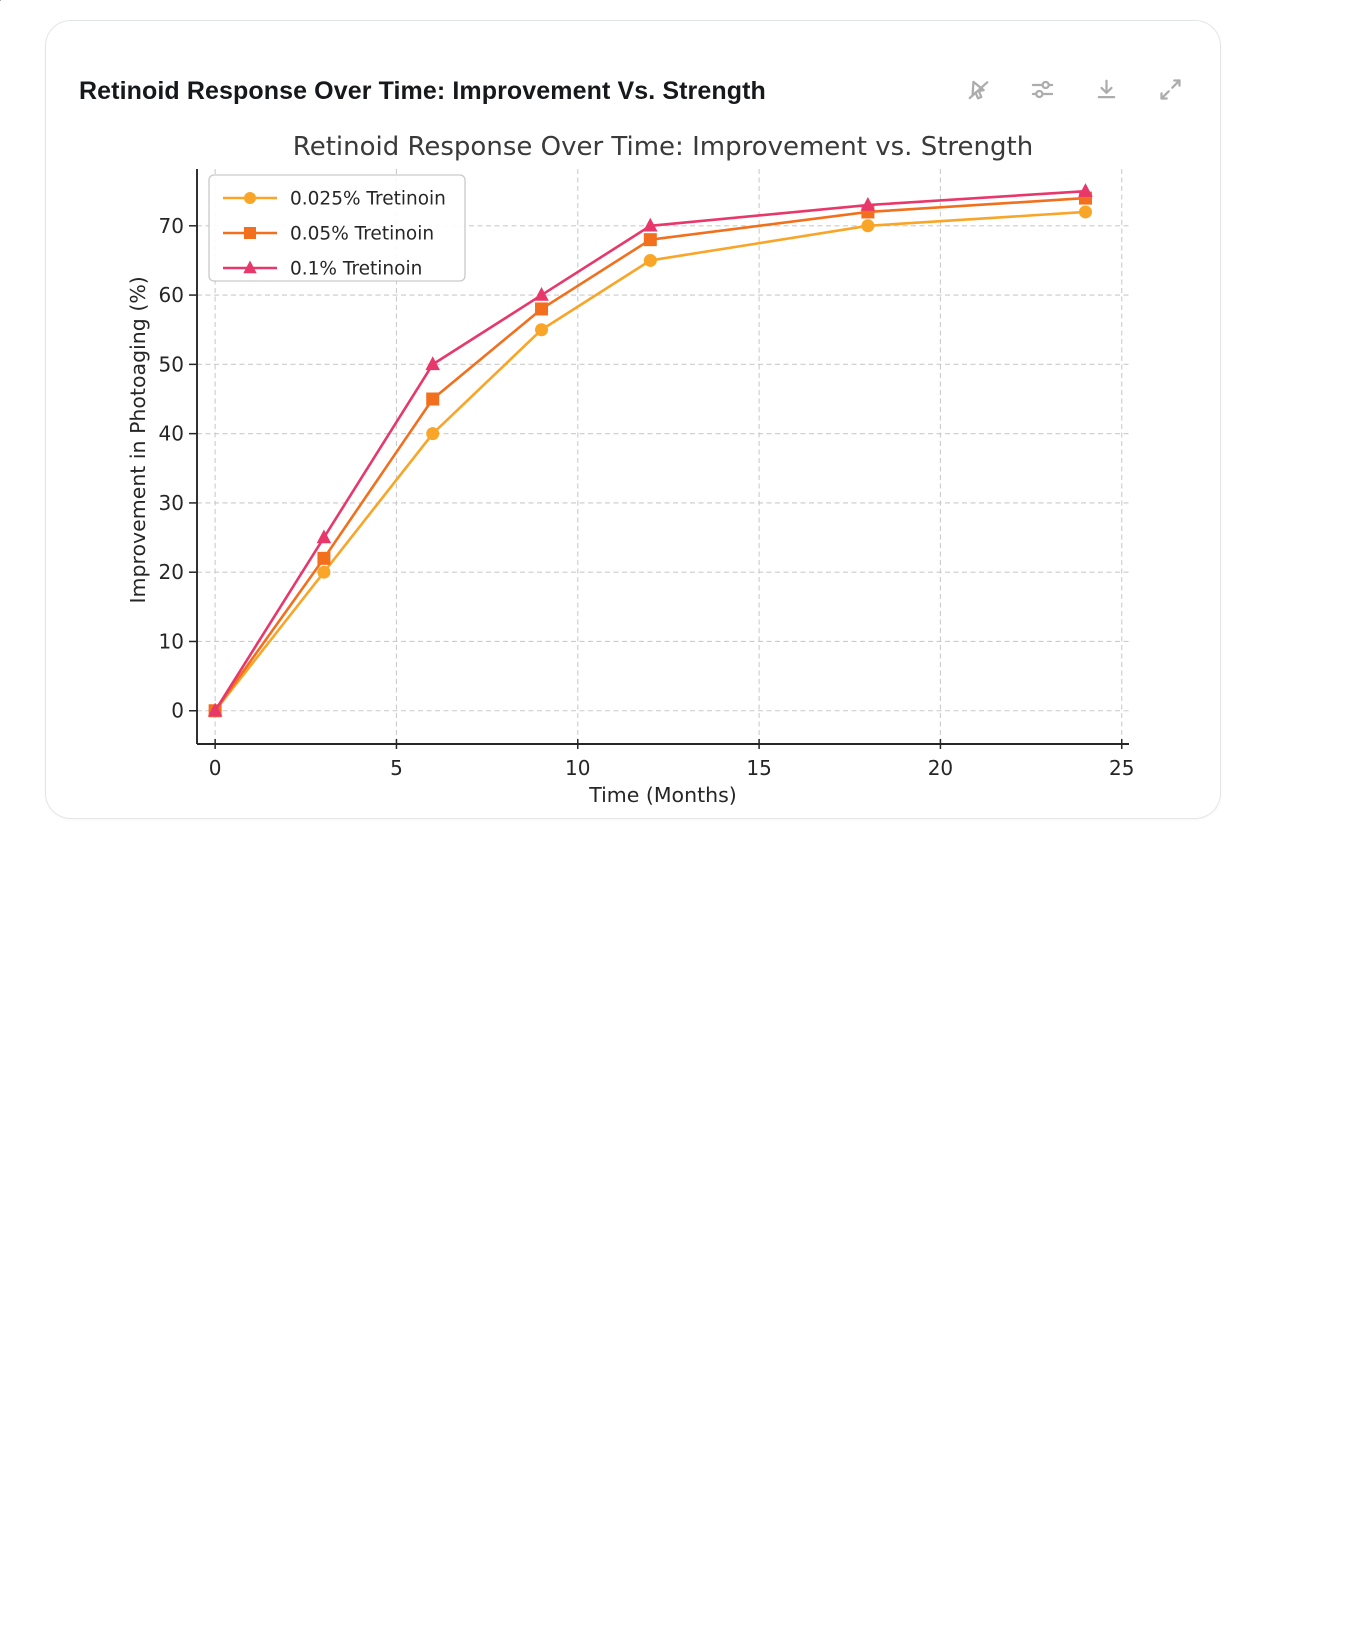 The image size is (1356, 1648). Describe the element at coordinates (171, 503) in the screenshot. I see `svg-text: 30` at that location.